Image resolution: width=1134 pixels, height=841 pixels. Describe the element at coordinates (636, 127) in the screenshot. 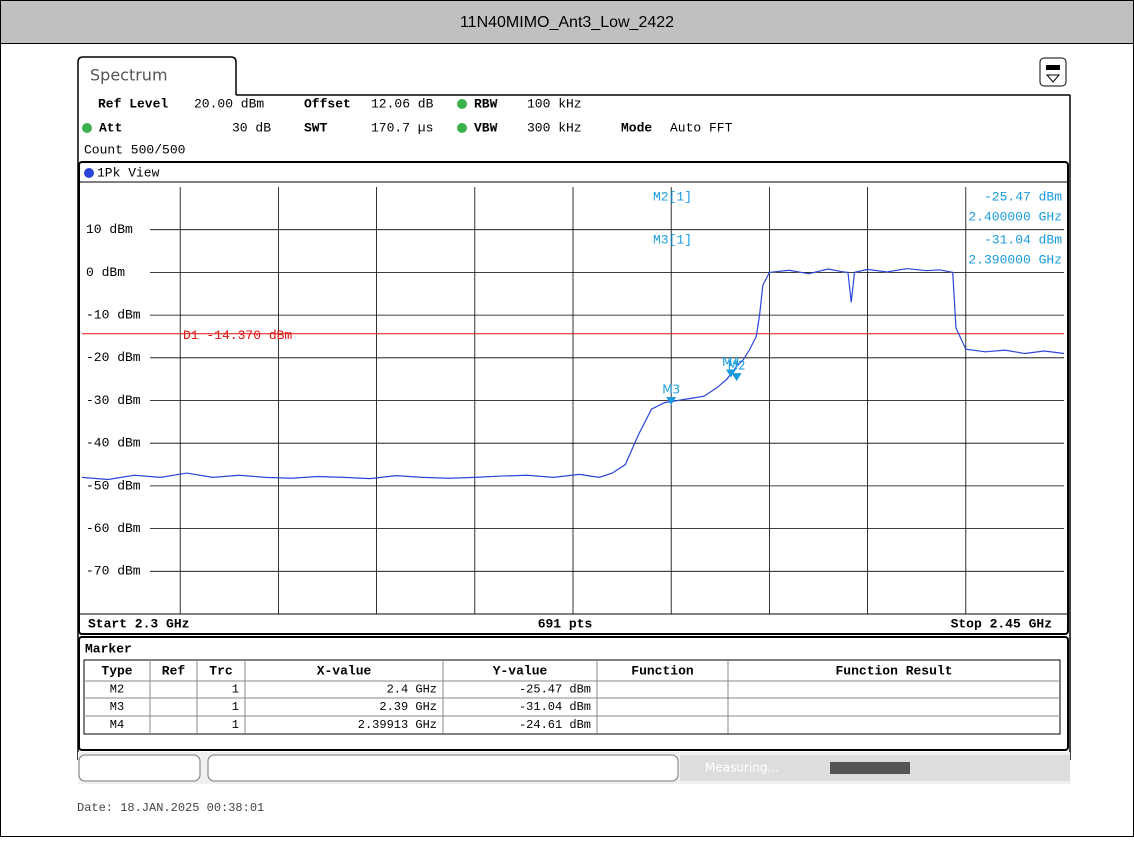

I see `setting-label: Mode` at that location.